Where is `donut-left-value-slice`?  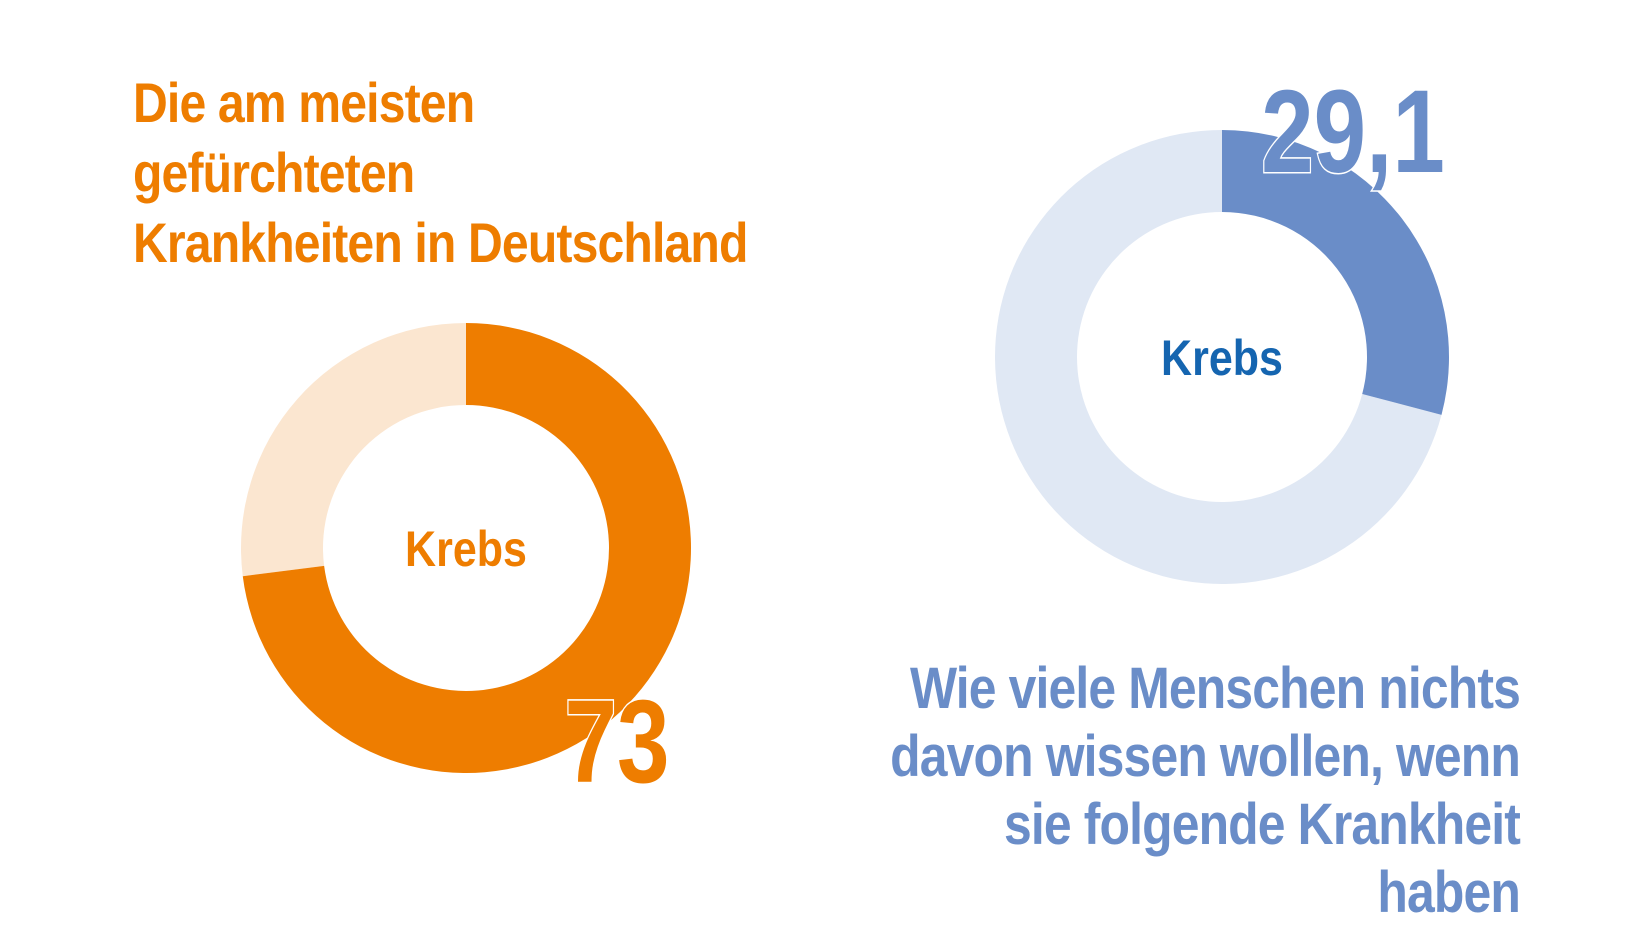 donut-left-value-slice is located at coordinates (467, 548).